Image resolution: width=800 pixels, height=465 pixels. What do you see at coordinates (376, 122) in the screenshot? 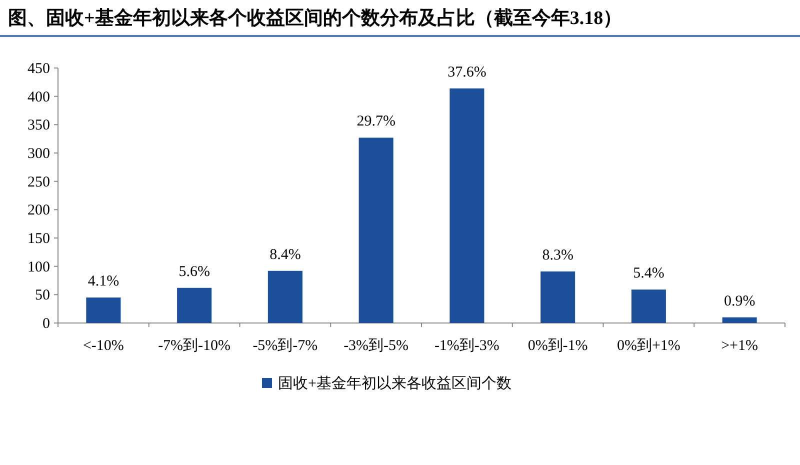
I see `annotation: 29.7%` at bounding box center [376, 122].